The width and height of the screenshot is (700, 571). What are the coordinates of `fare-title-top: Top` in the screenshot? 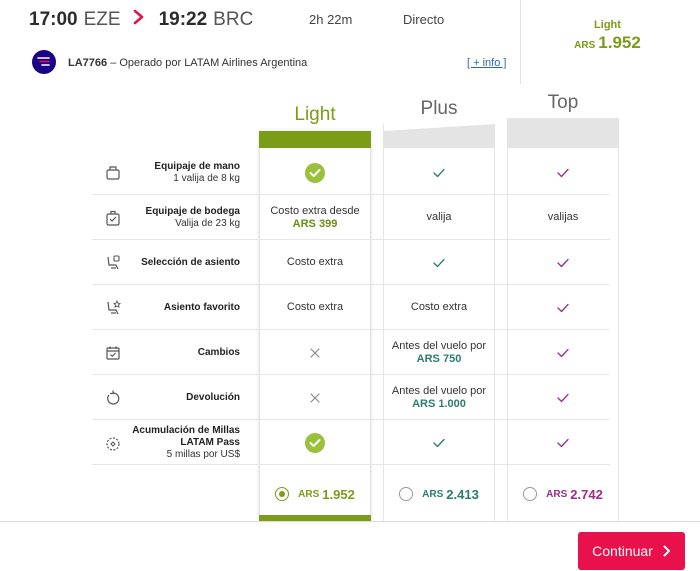 It's located at (563, 102).